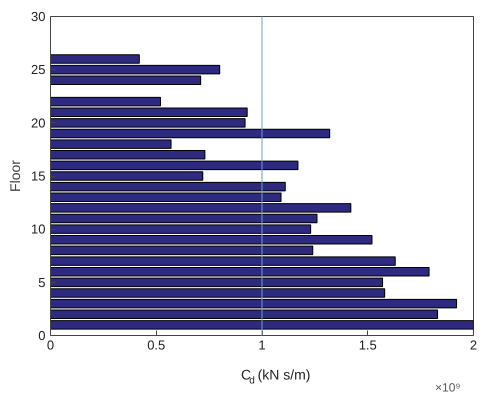 This screenshot has height=398, width=489. Describe the element at coordinates (42, 282) in the screenshot. I see `y-tick-label: 5` at that location.